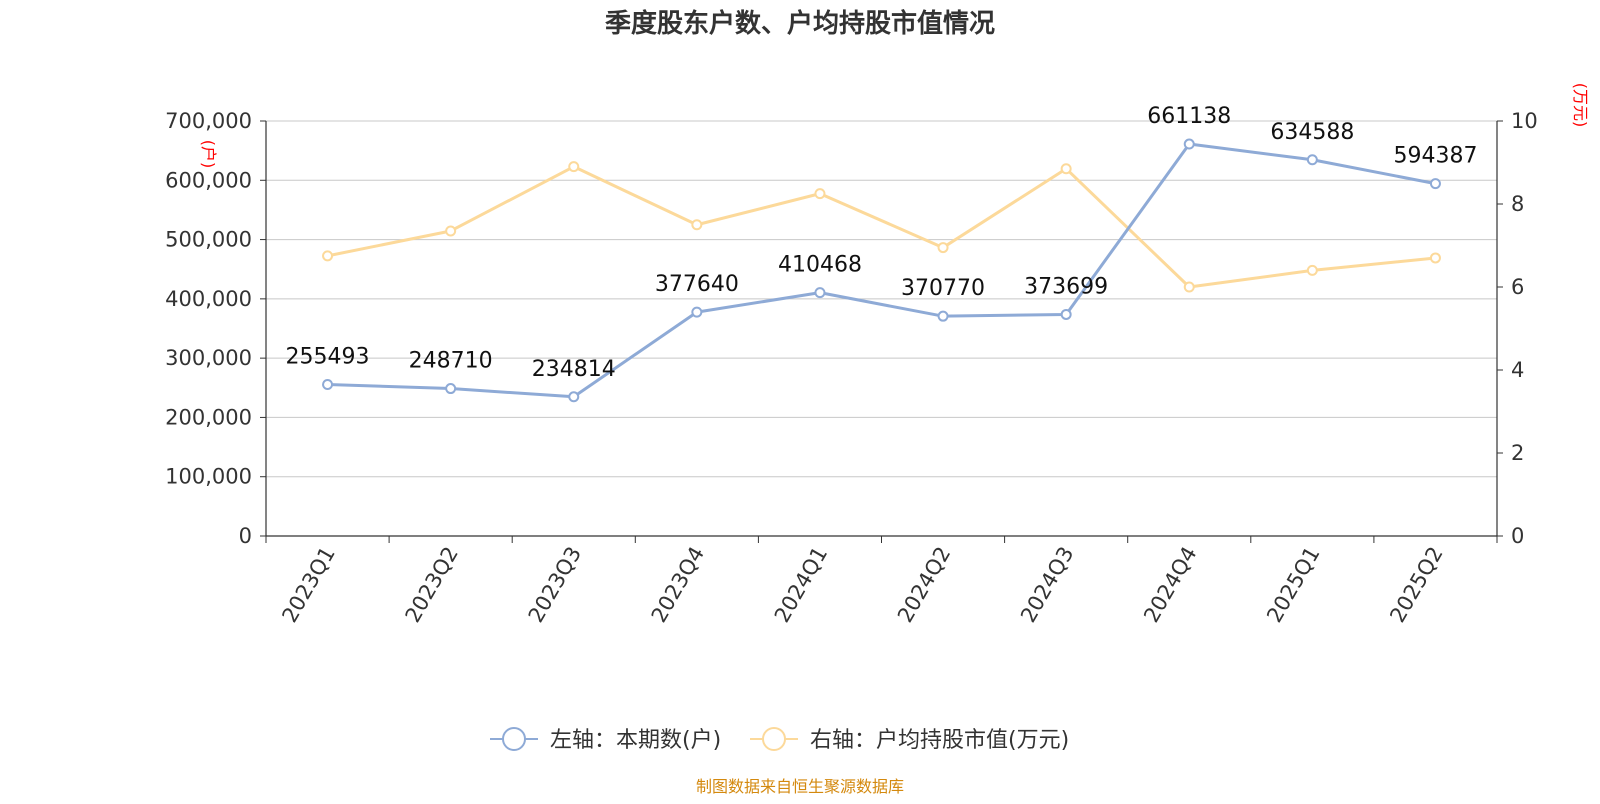 The width and height of the screenshot is (1600, 804). What do you see at coordinates (697, 284) in the screenshot?
I see `data-label: 377640` at bounding box center [697, 284].